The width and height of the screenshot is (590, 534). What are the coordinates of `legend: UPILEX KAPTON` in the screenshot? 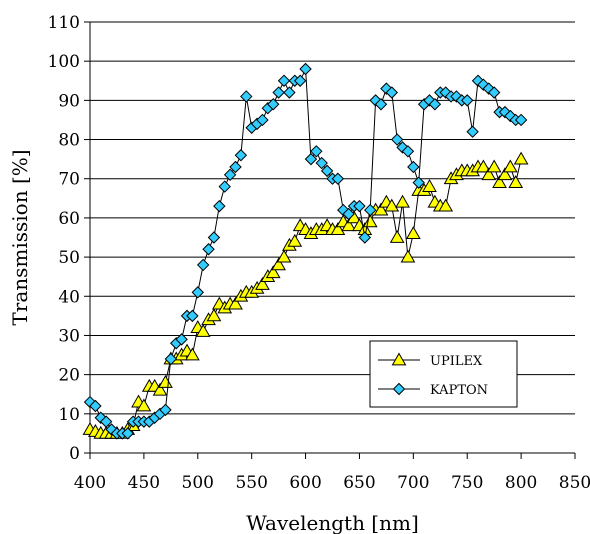 It's located at (443, 374).